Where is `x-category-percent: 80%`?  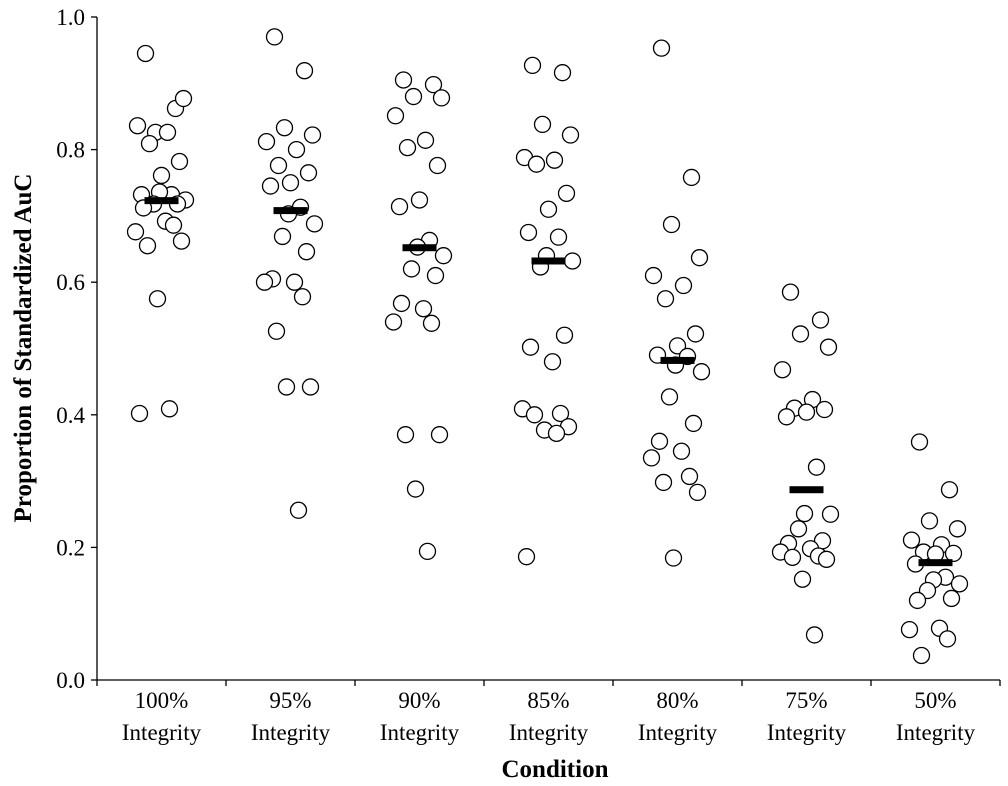 x-category-percent: 80% is located at coordinates (677, 700).